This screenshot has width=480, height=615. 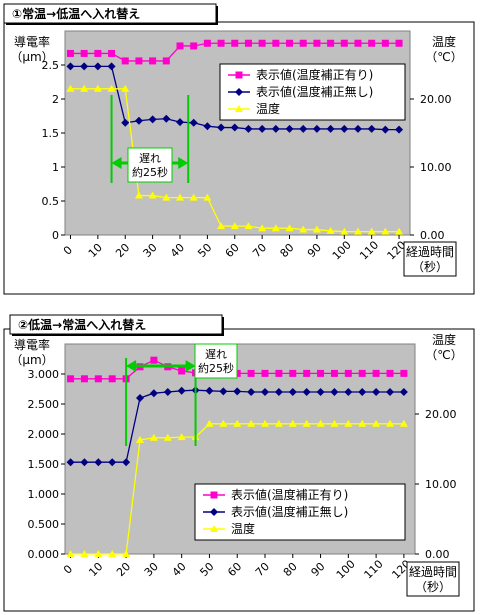 What do you see at coordinates (436, 99) in the screenshot?
I see `y2-tick-label: 20.00` at bounding box center [436, 99].